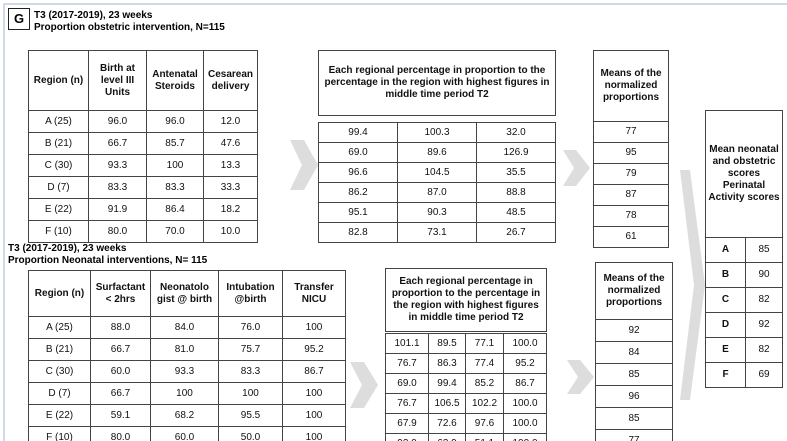  Describe the element at coordinates (437, 192) in the screenshot. I see `table-row: 86.2 87.0 88.8` at that location.